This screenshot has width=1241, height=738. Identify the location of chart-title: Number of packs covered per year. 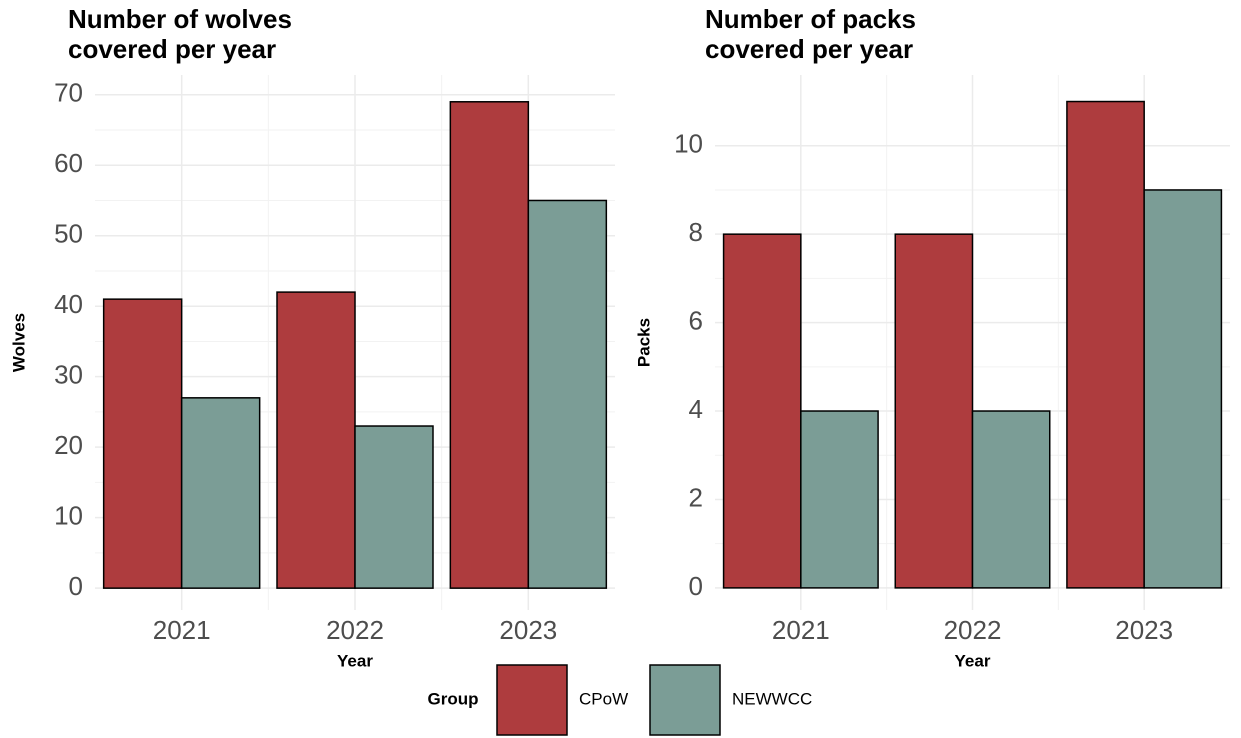
(810, 34).